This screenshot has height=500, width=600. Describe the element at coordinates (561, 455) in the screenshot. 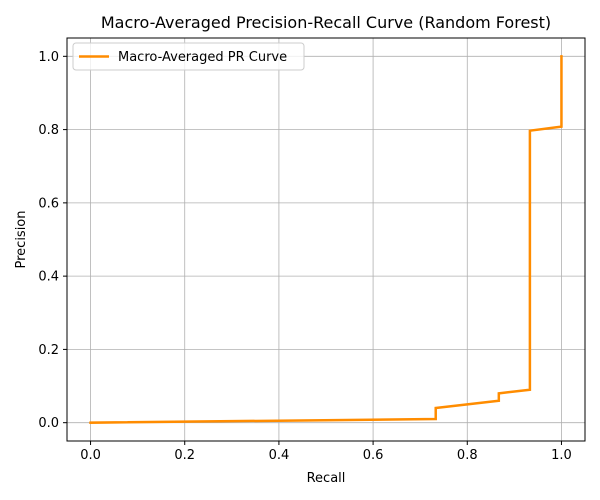

I see `x-tick-label: 1.0` at that location.